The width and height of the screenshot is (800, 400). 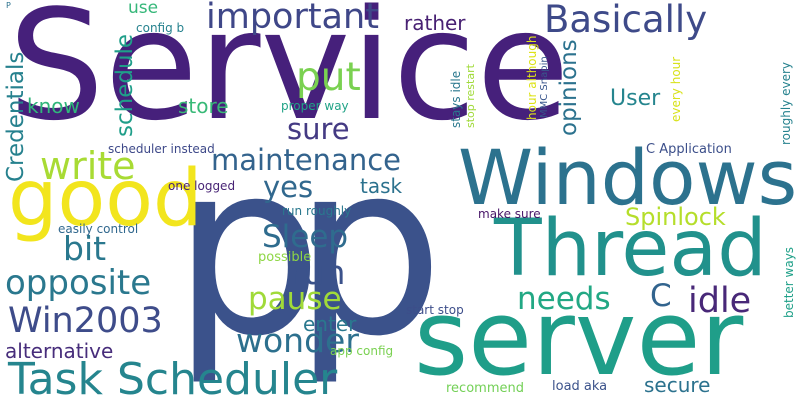 I want to click on word-p-left: p, so click(x=248, y=250).